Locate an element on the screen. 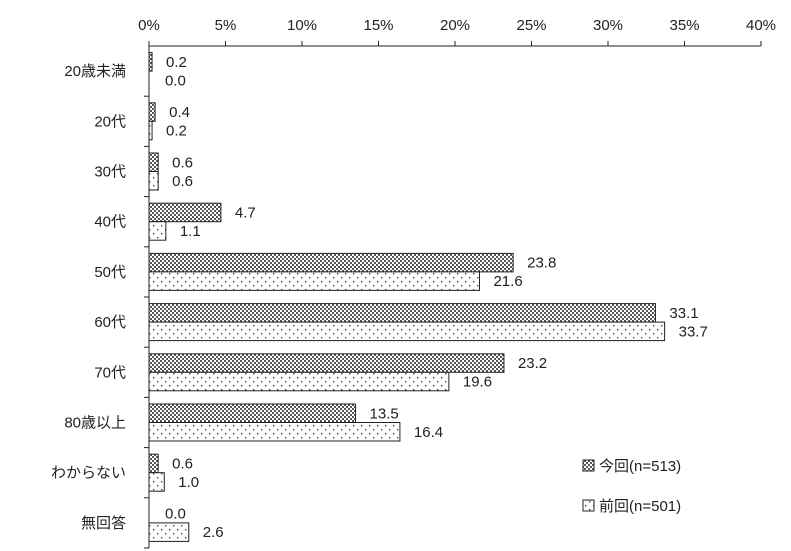  value-label: 16.4 is located at coordinates (428, 432).